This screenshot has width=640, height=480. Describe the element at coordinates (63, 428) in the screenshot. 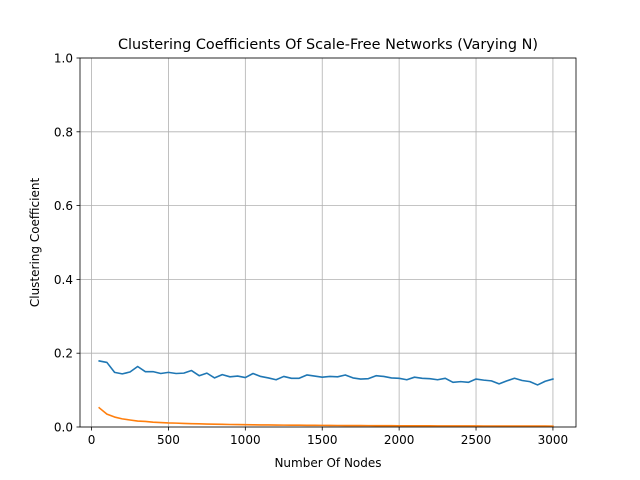

I see `y-tick-label: 0.0` at that location.